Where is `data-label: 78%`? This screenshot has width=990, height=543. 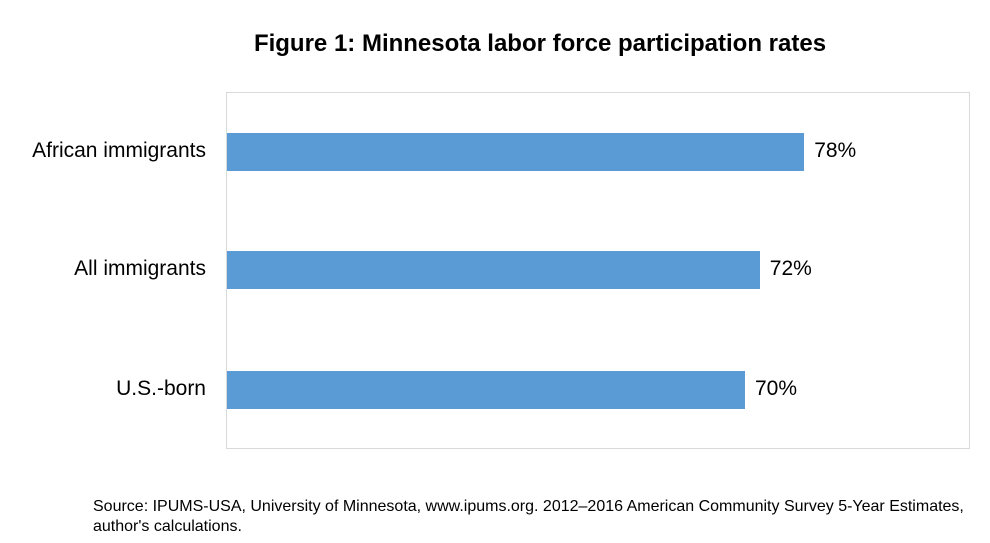 data-label: 78% is located at coordinates (835, 150).